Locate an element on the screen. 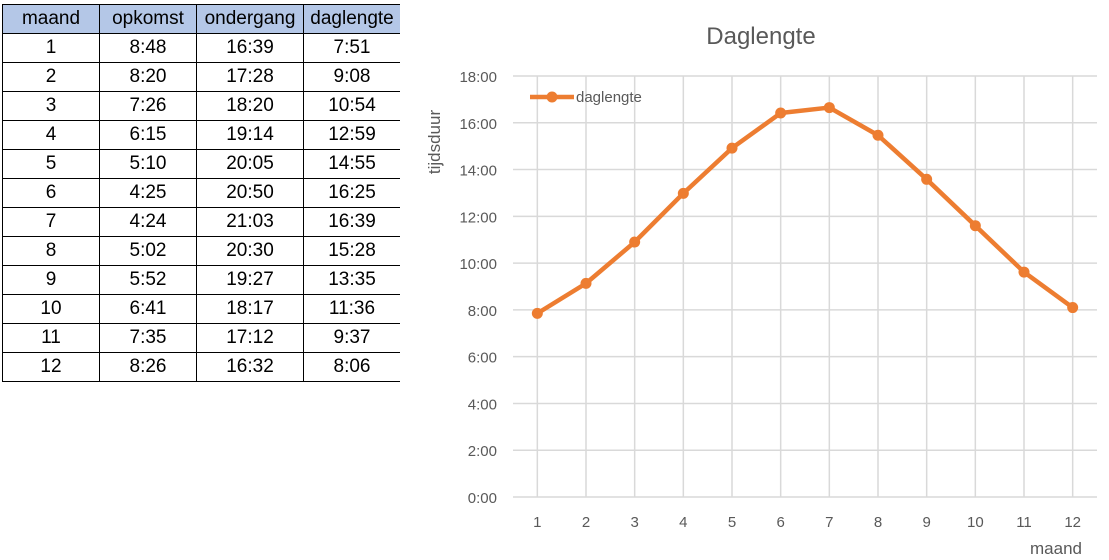 The image size is (1109, 560). x-tick-label: 9 is located at coordinates (926, 522).